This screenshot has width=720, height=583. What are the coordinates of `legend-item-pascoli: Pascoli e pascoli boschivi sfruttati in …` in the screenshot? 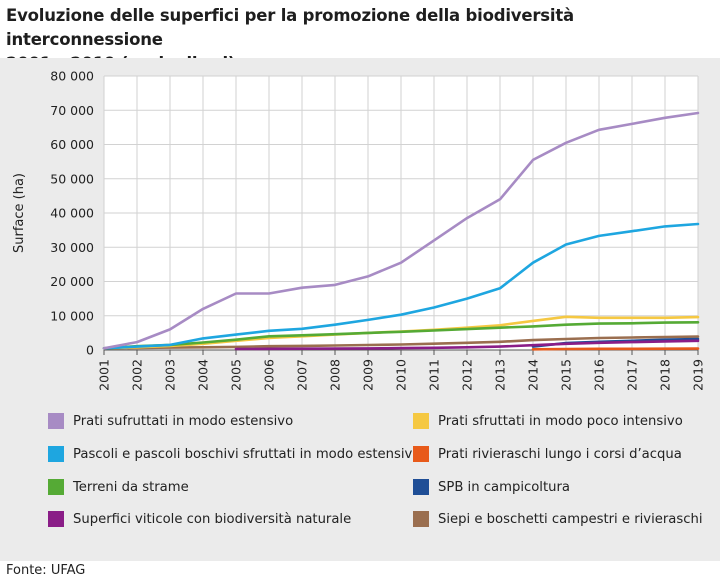 It's located at (234, 454).